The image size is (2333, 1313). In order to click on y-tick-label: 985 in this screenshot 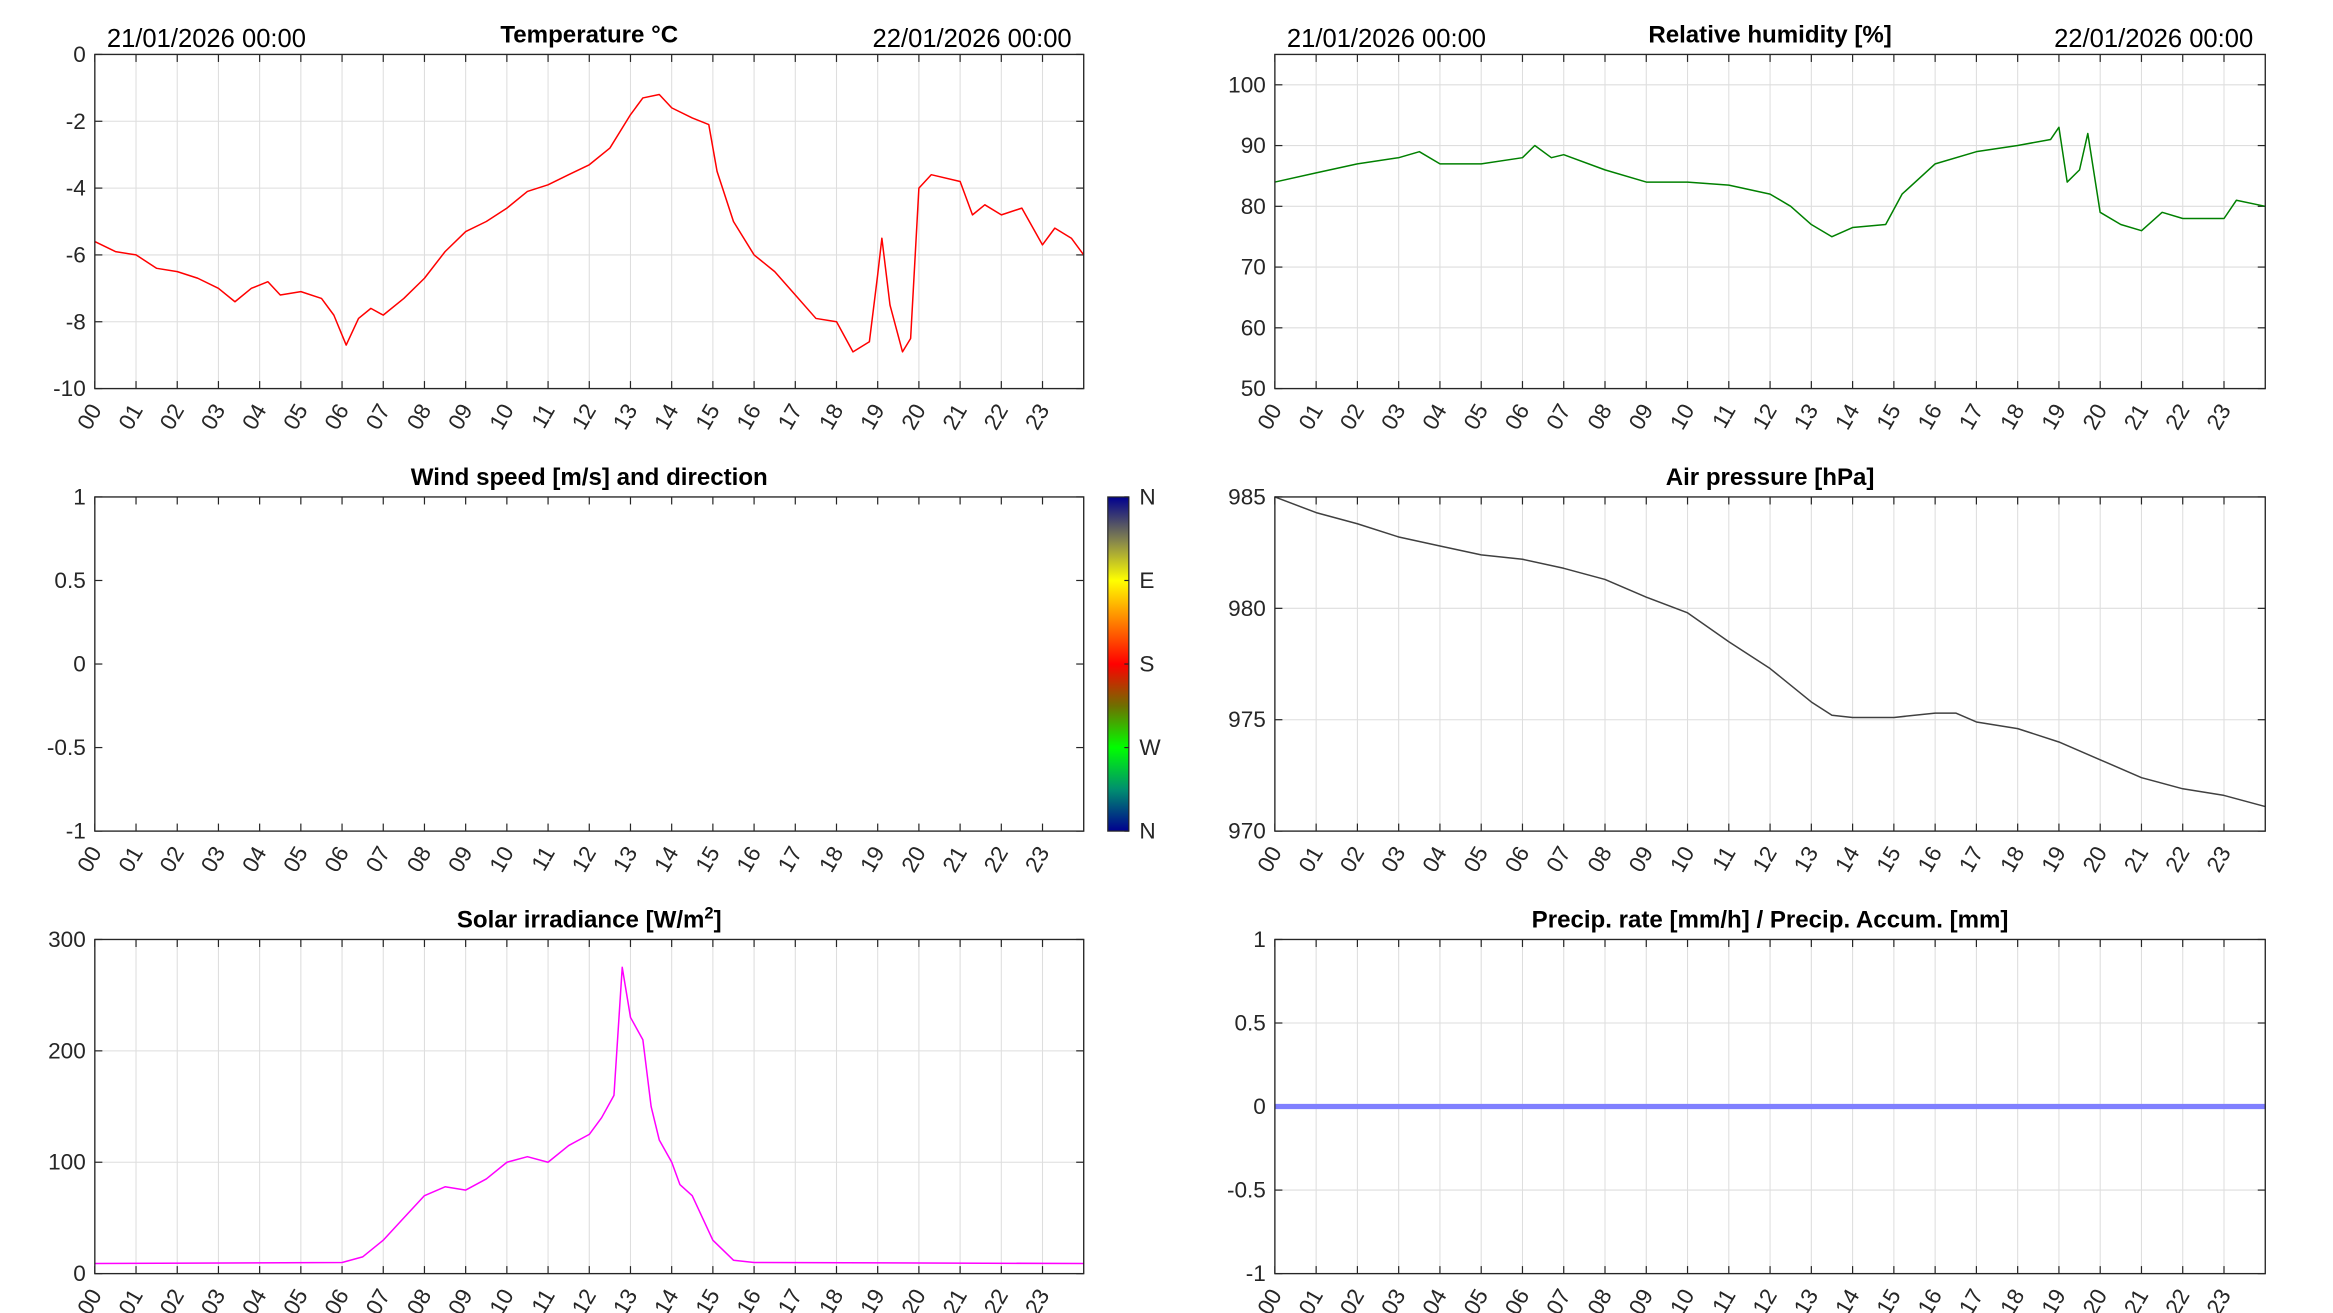, I will do `click(1247, 496)`.